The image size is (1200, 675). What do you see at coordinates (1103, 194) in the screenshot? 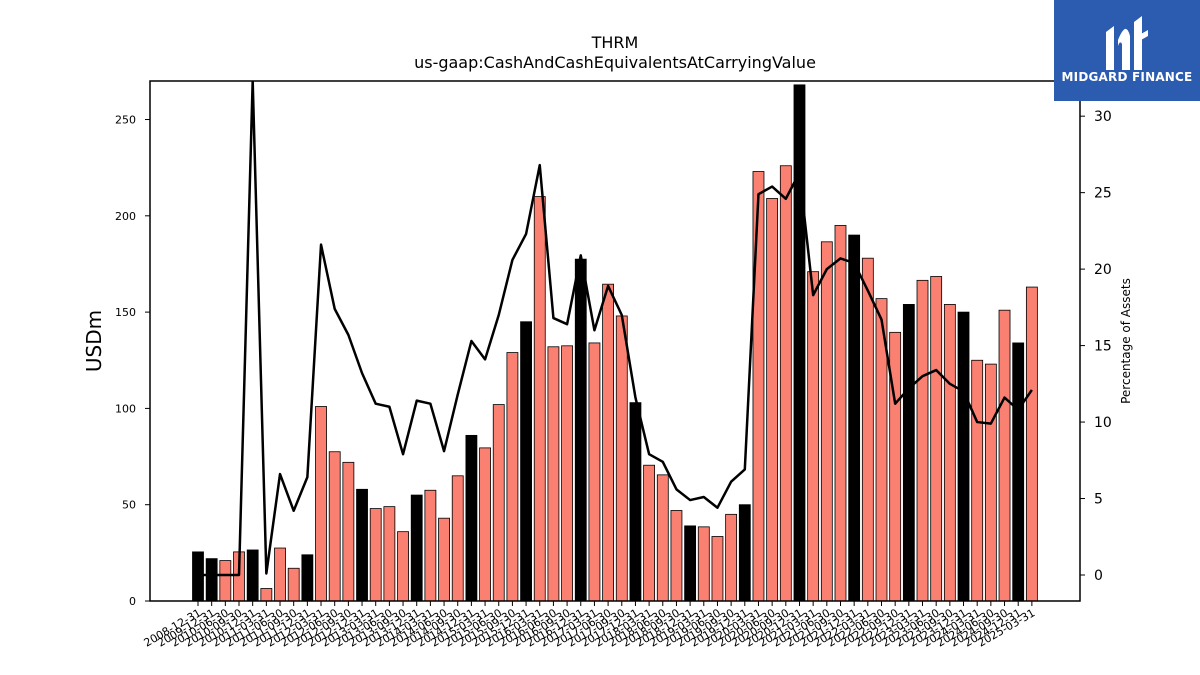
I see `y2-tick-label: 25` at bounding box center [1103, 194].